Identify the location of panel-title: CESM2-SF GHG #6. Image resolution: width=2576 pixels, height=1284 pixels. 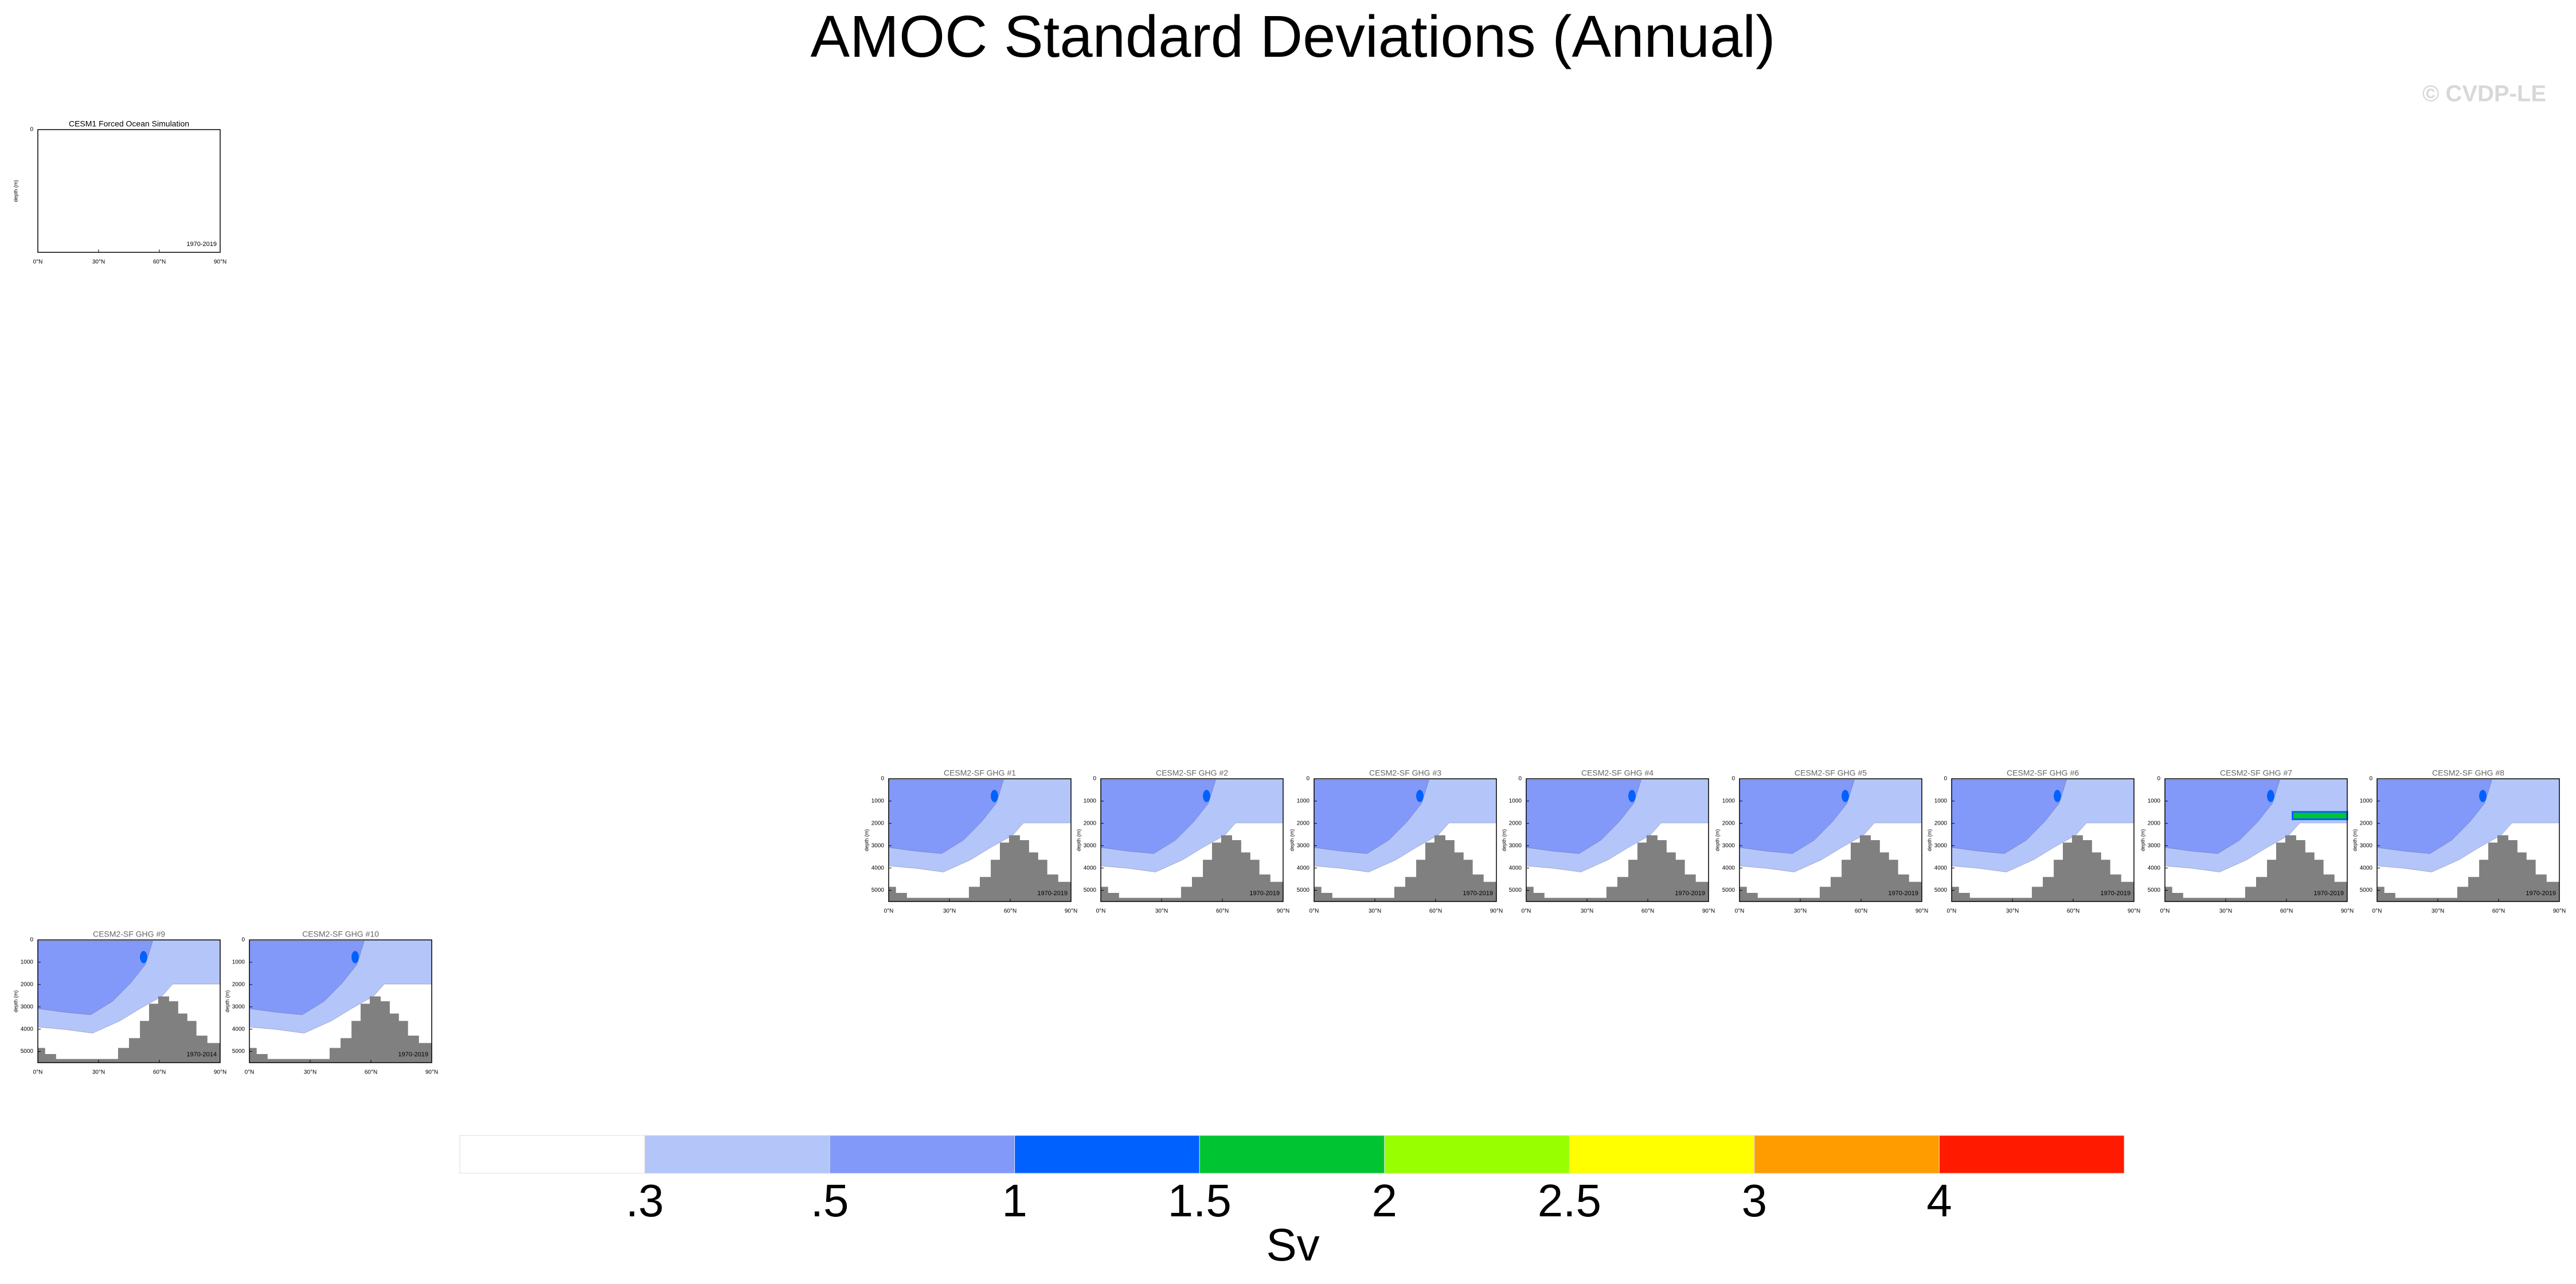
(2043, 773).